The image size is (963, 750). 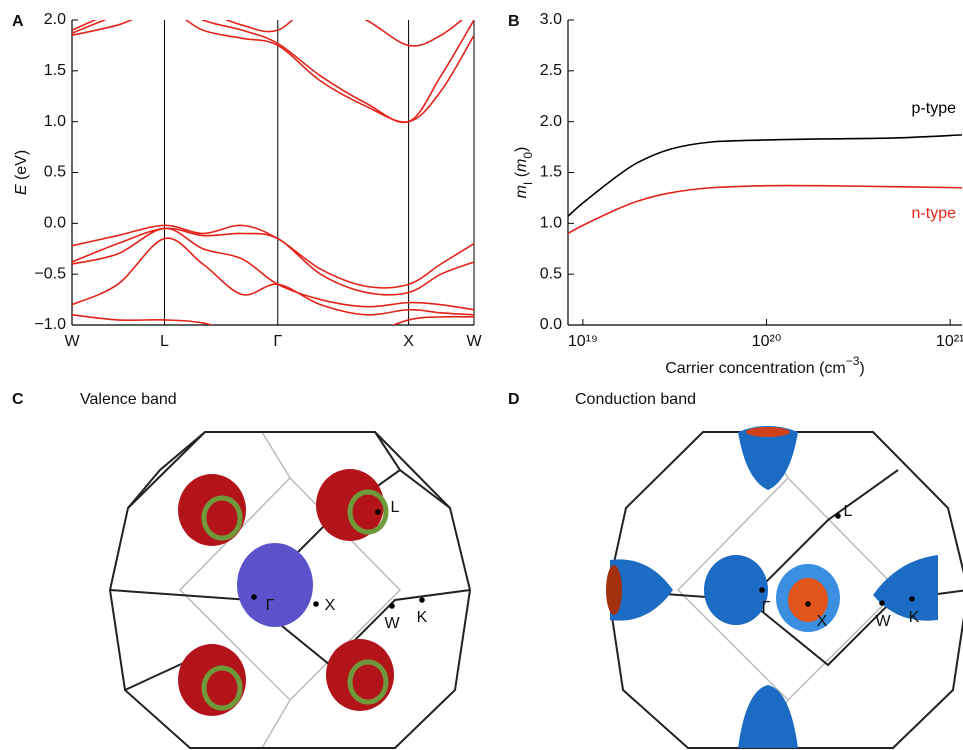 I want to click on x-tick-label: Γ, so click(x=277, y=341).